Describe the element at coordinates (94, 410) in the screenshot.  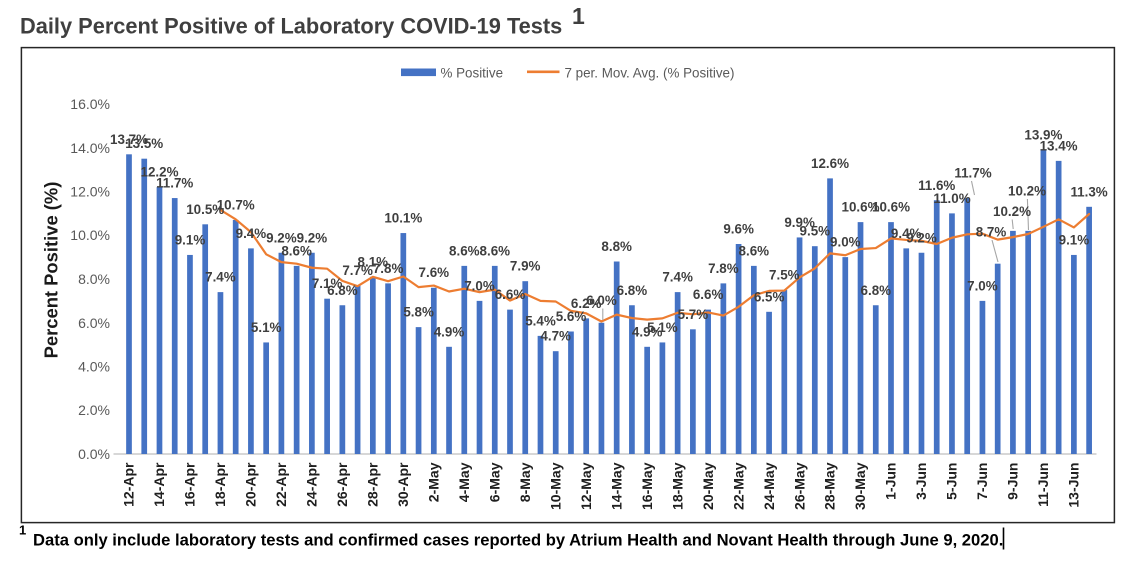
I see `svg-text: 2.0%` at that location.